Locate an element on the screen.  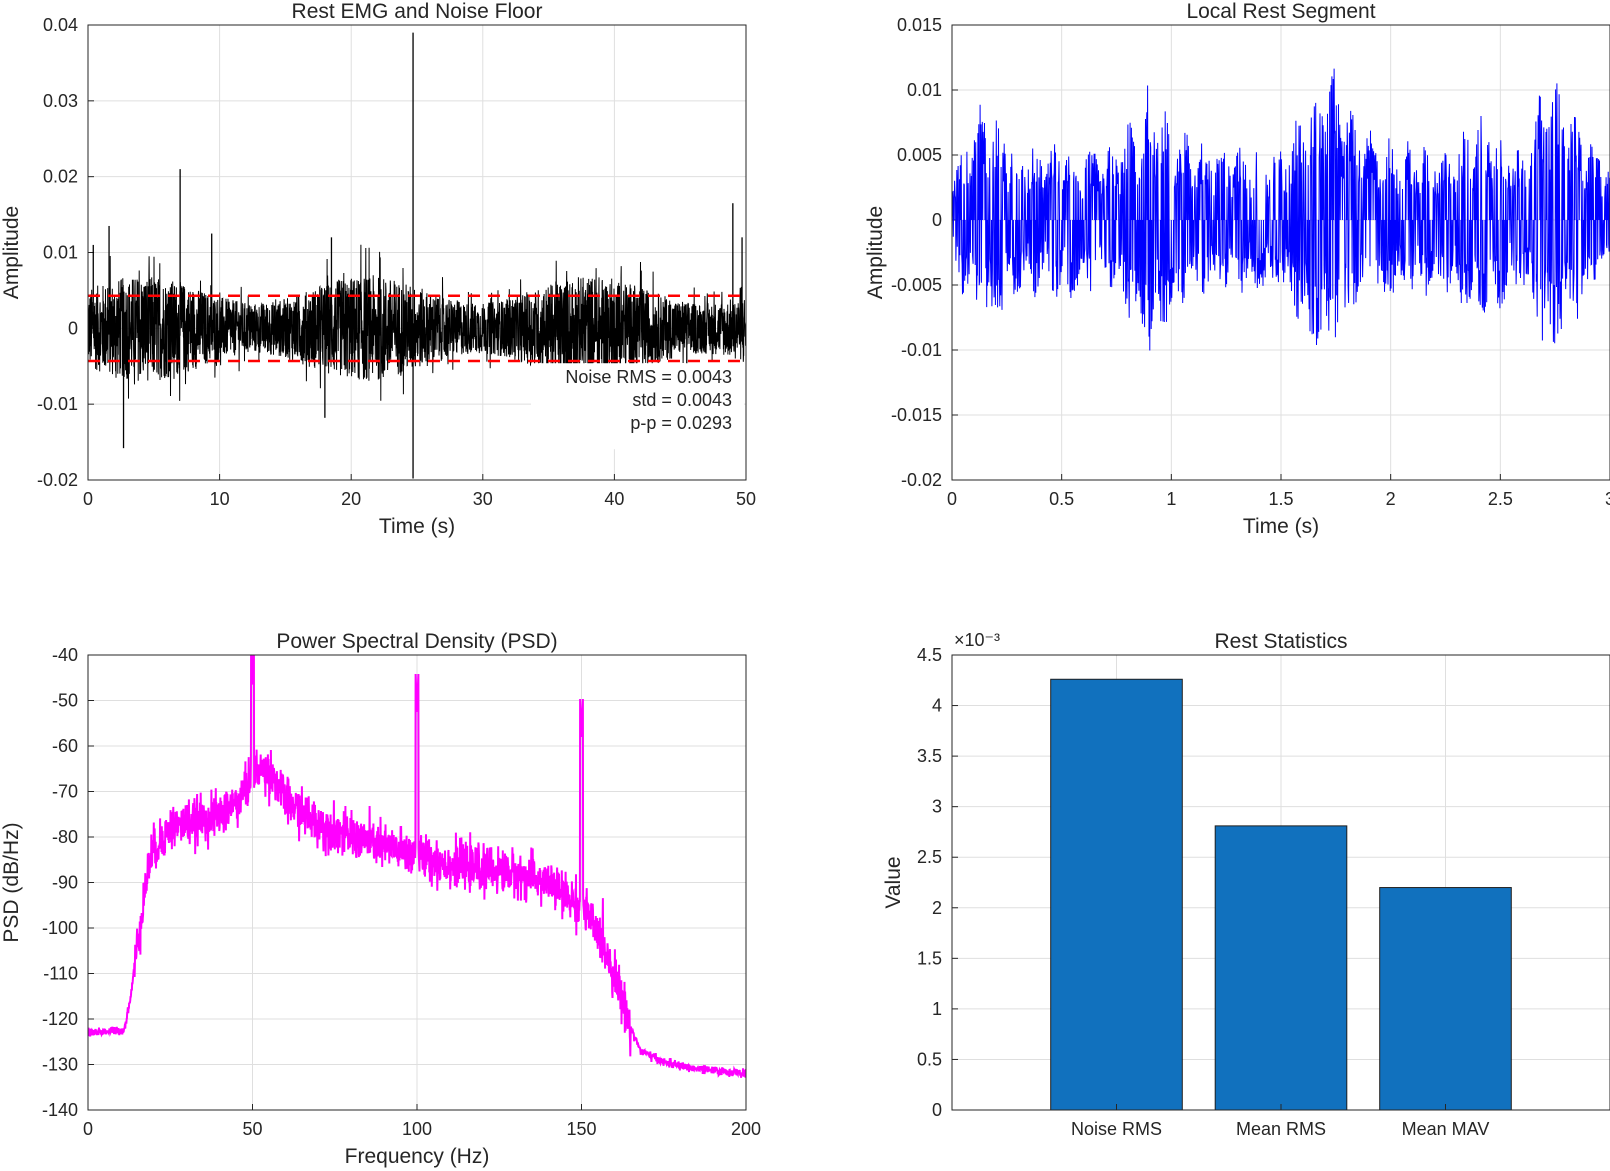
x-tick-label: 40 is located at coordinates (614, 499).